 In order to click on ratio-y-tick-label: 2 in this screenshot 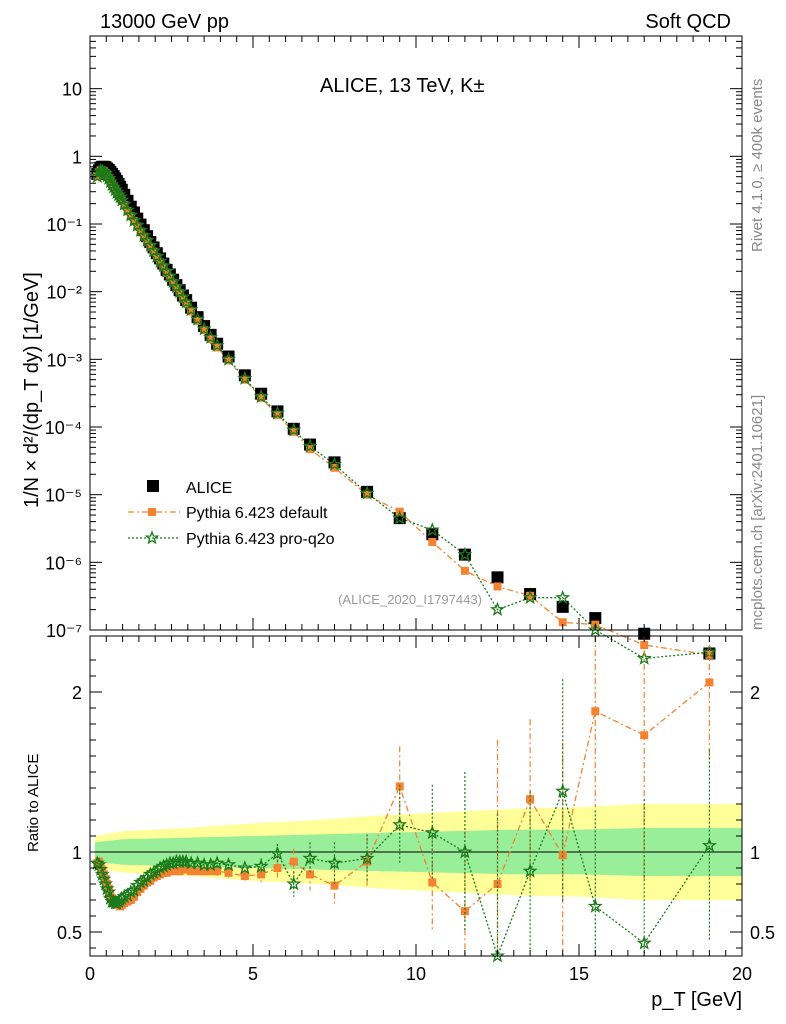, I will do `click(77, 693)`.